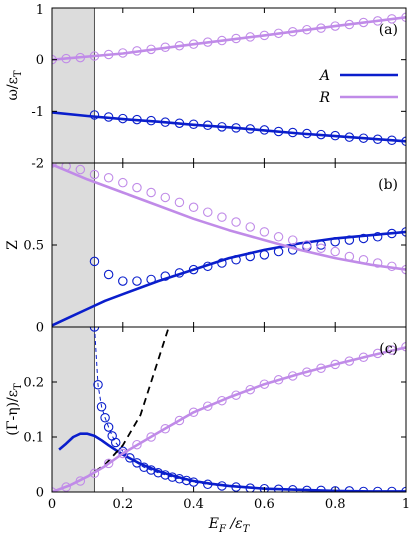 Image resolution: width=415 pixels, height=538 pixels. What do you see at coordinates (33, 438) in the screenshot?
I see `y-tick-label: 0.1` at bounding box center [33, 438].